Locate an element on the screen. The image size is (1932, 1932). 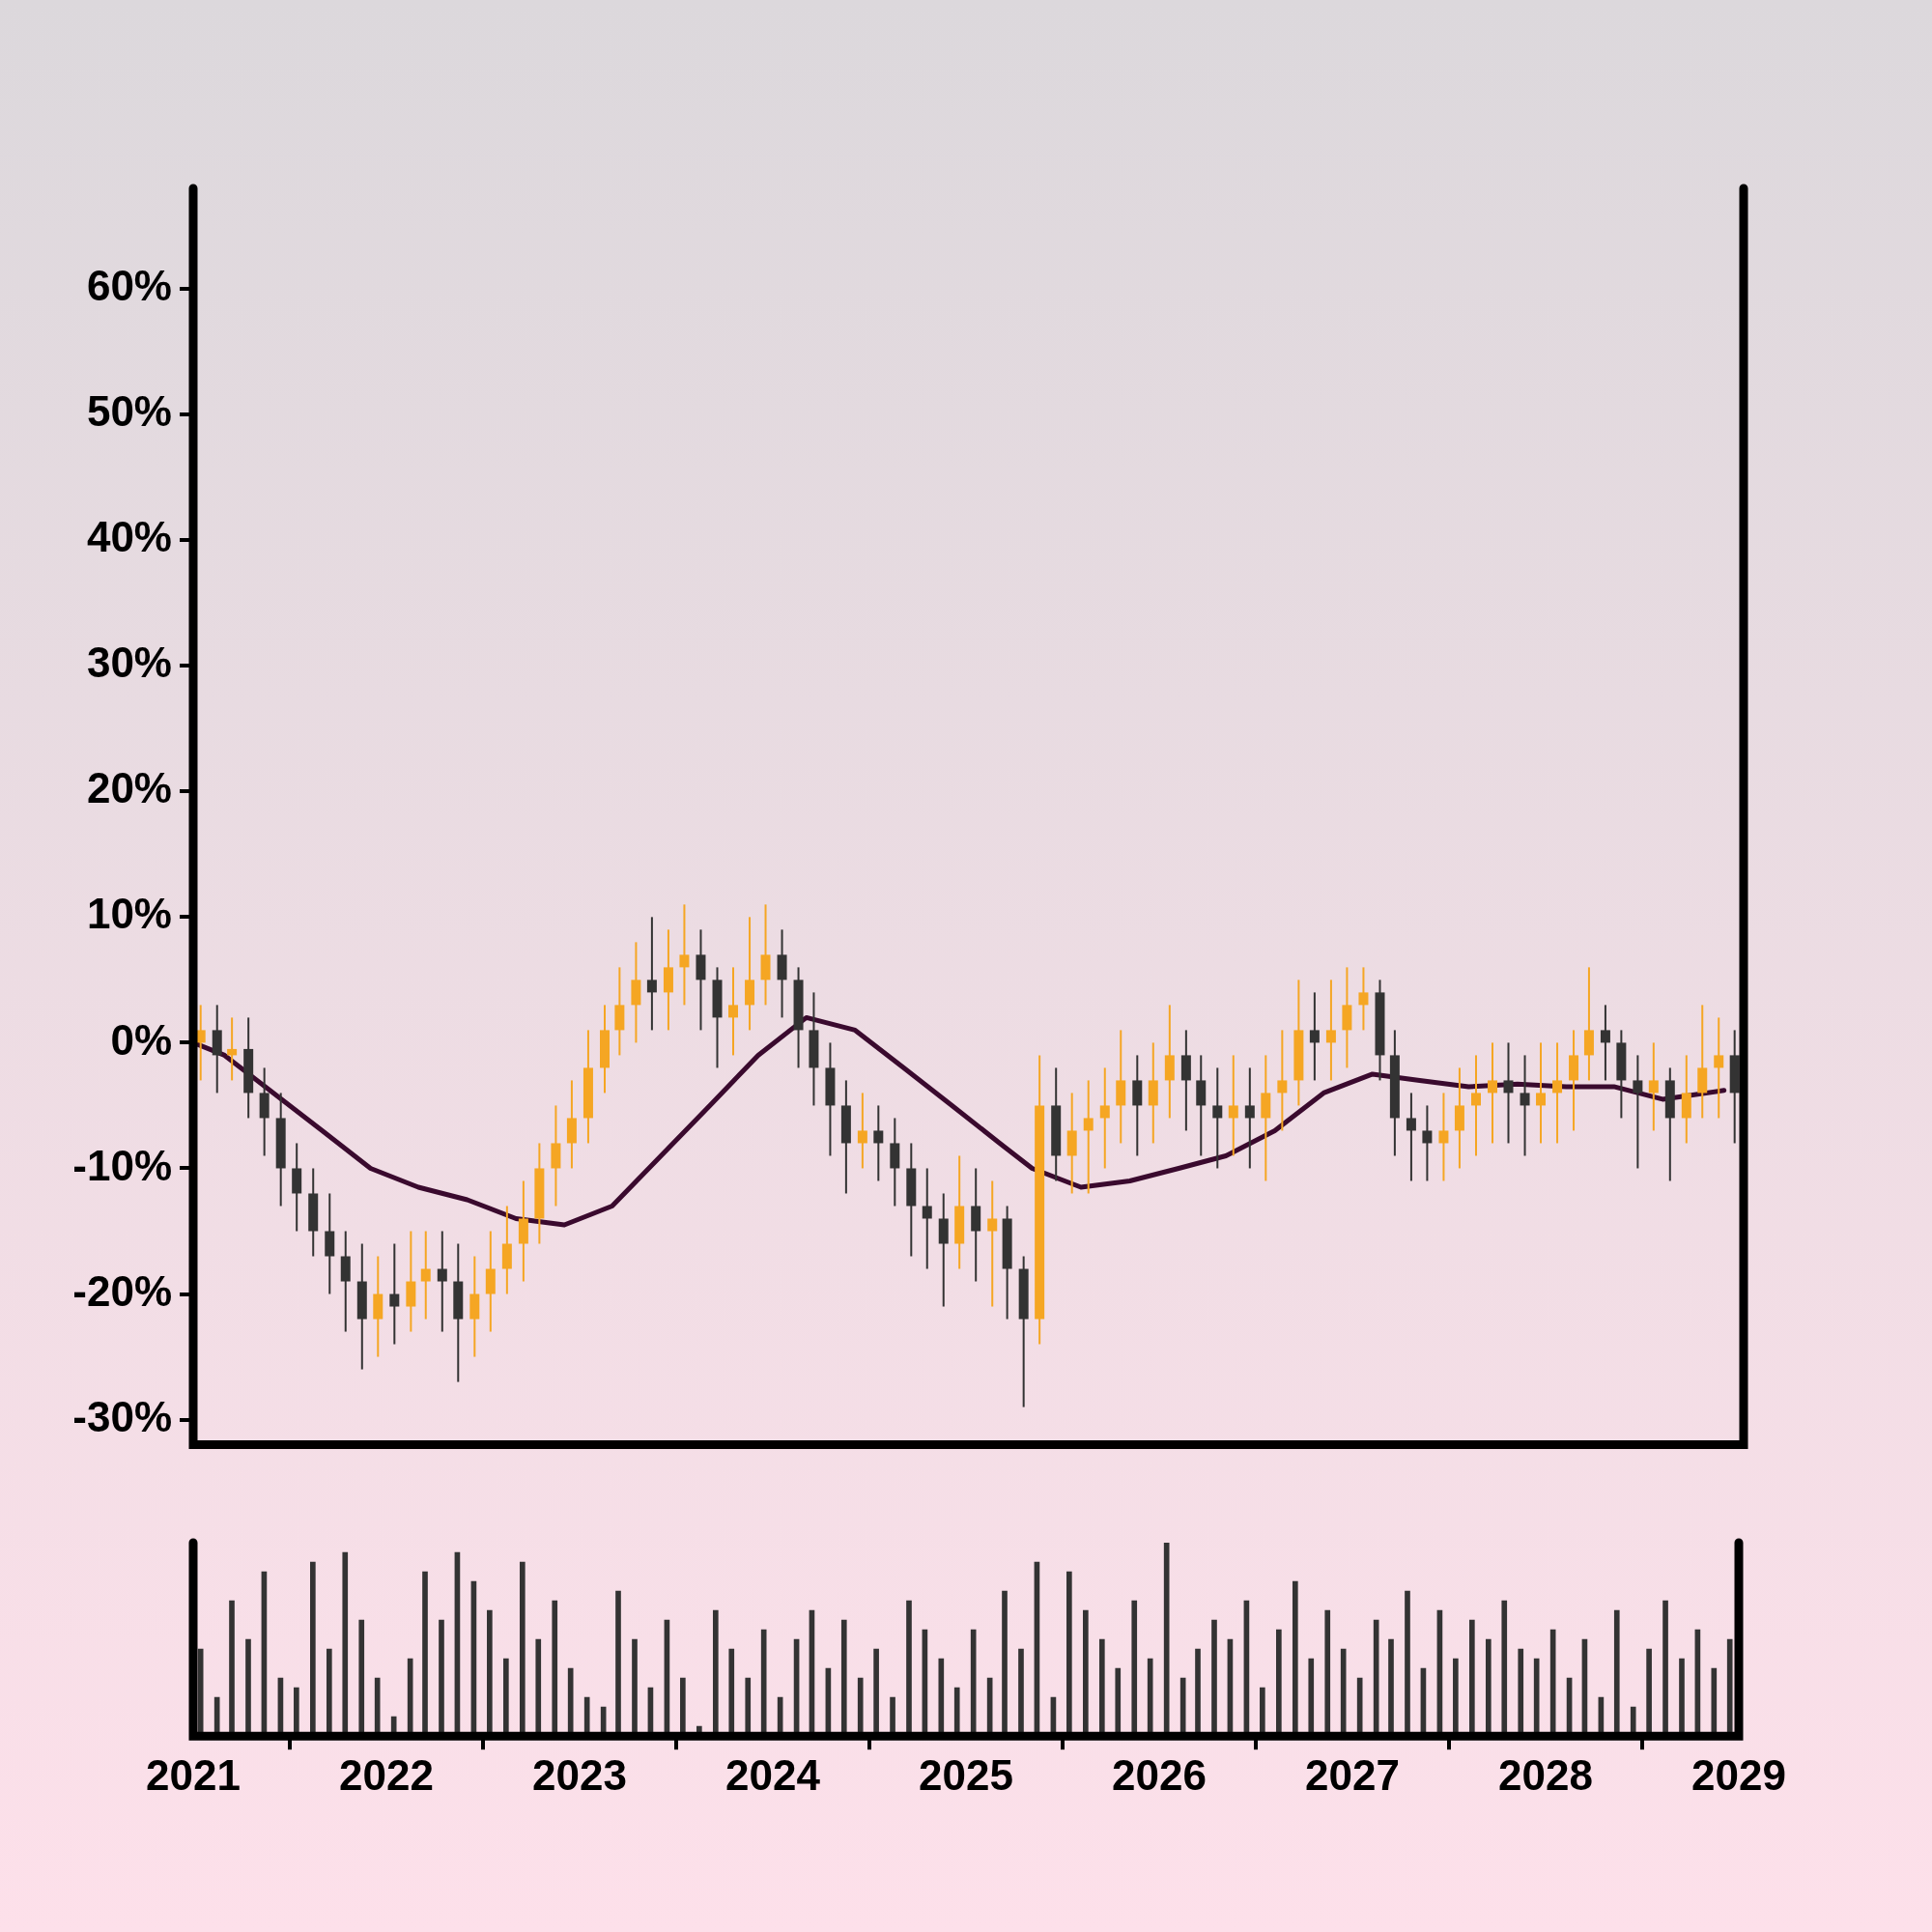
y-tick-label: 0% is located at coordinates (141, 1039).